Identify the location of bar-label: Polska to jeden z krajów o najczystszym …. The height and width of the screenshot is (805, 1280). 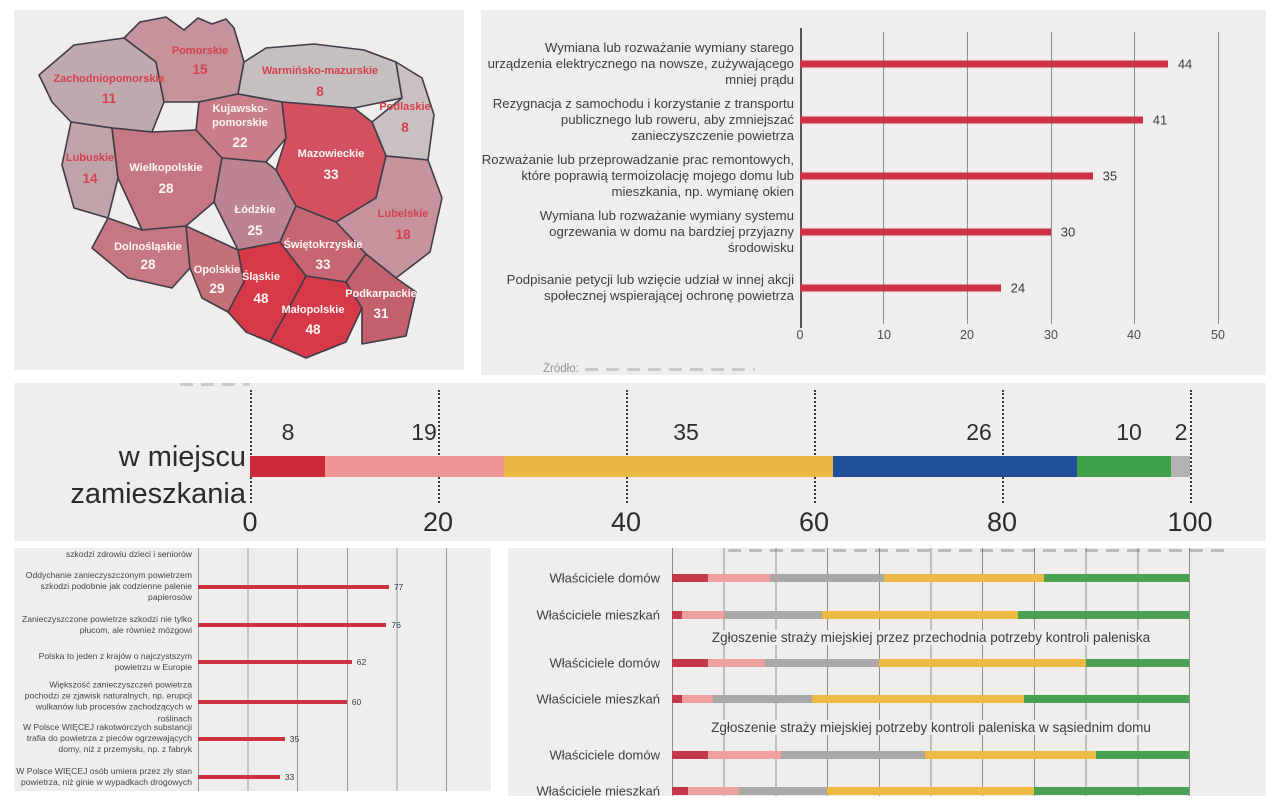
(115, 661).